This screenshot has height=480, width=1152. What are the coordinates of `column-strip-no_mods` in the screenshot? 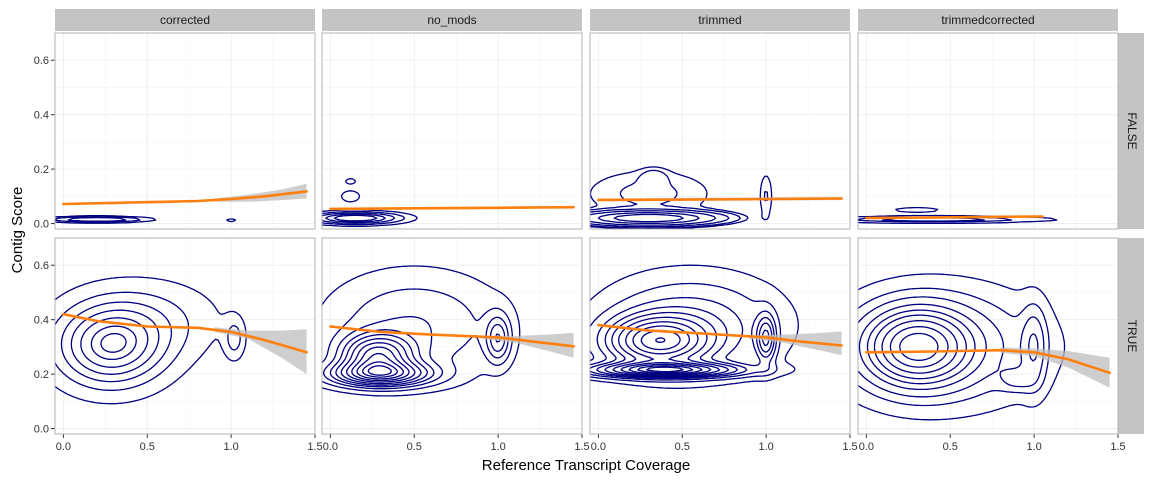 It's located at (452, 20).